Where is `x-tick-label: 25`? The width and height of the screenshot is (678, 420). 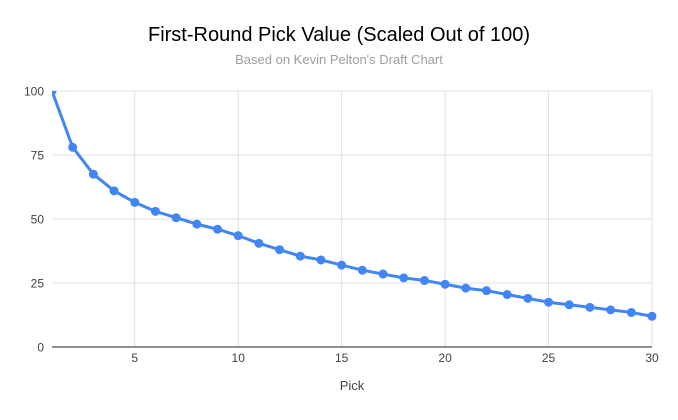 x-tick-label: 25 is located at coordinates (549, 358).